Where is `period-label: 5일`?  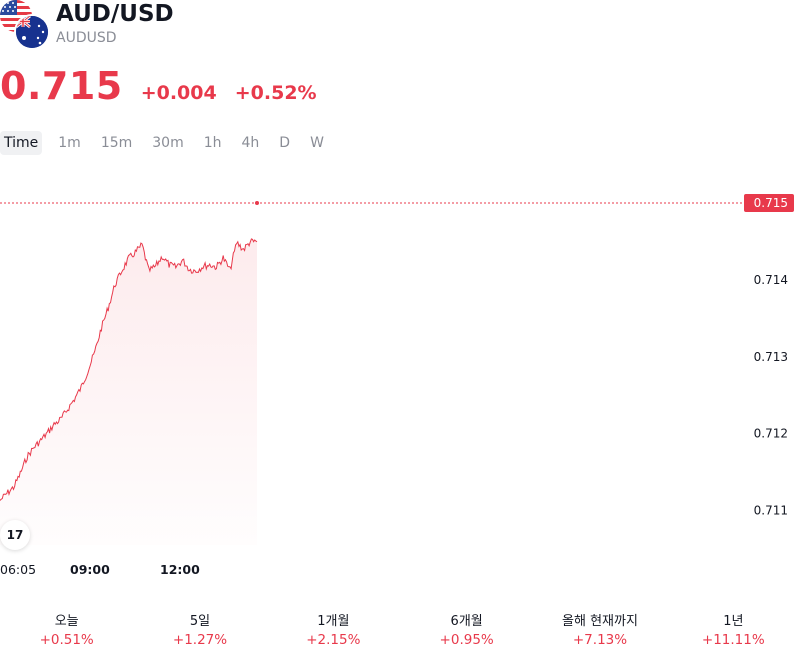
period-label: 5일 is located at coordinates (200, 621).